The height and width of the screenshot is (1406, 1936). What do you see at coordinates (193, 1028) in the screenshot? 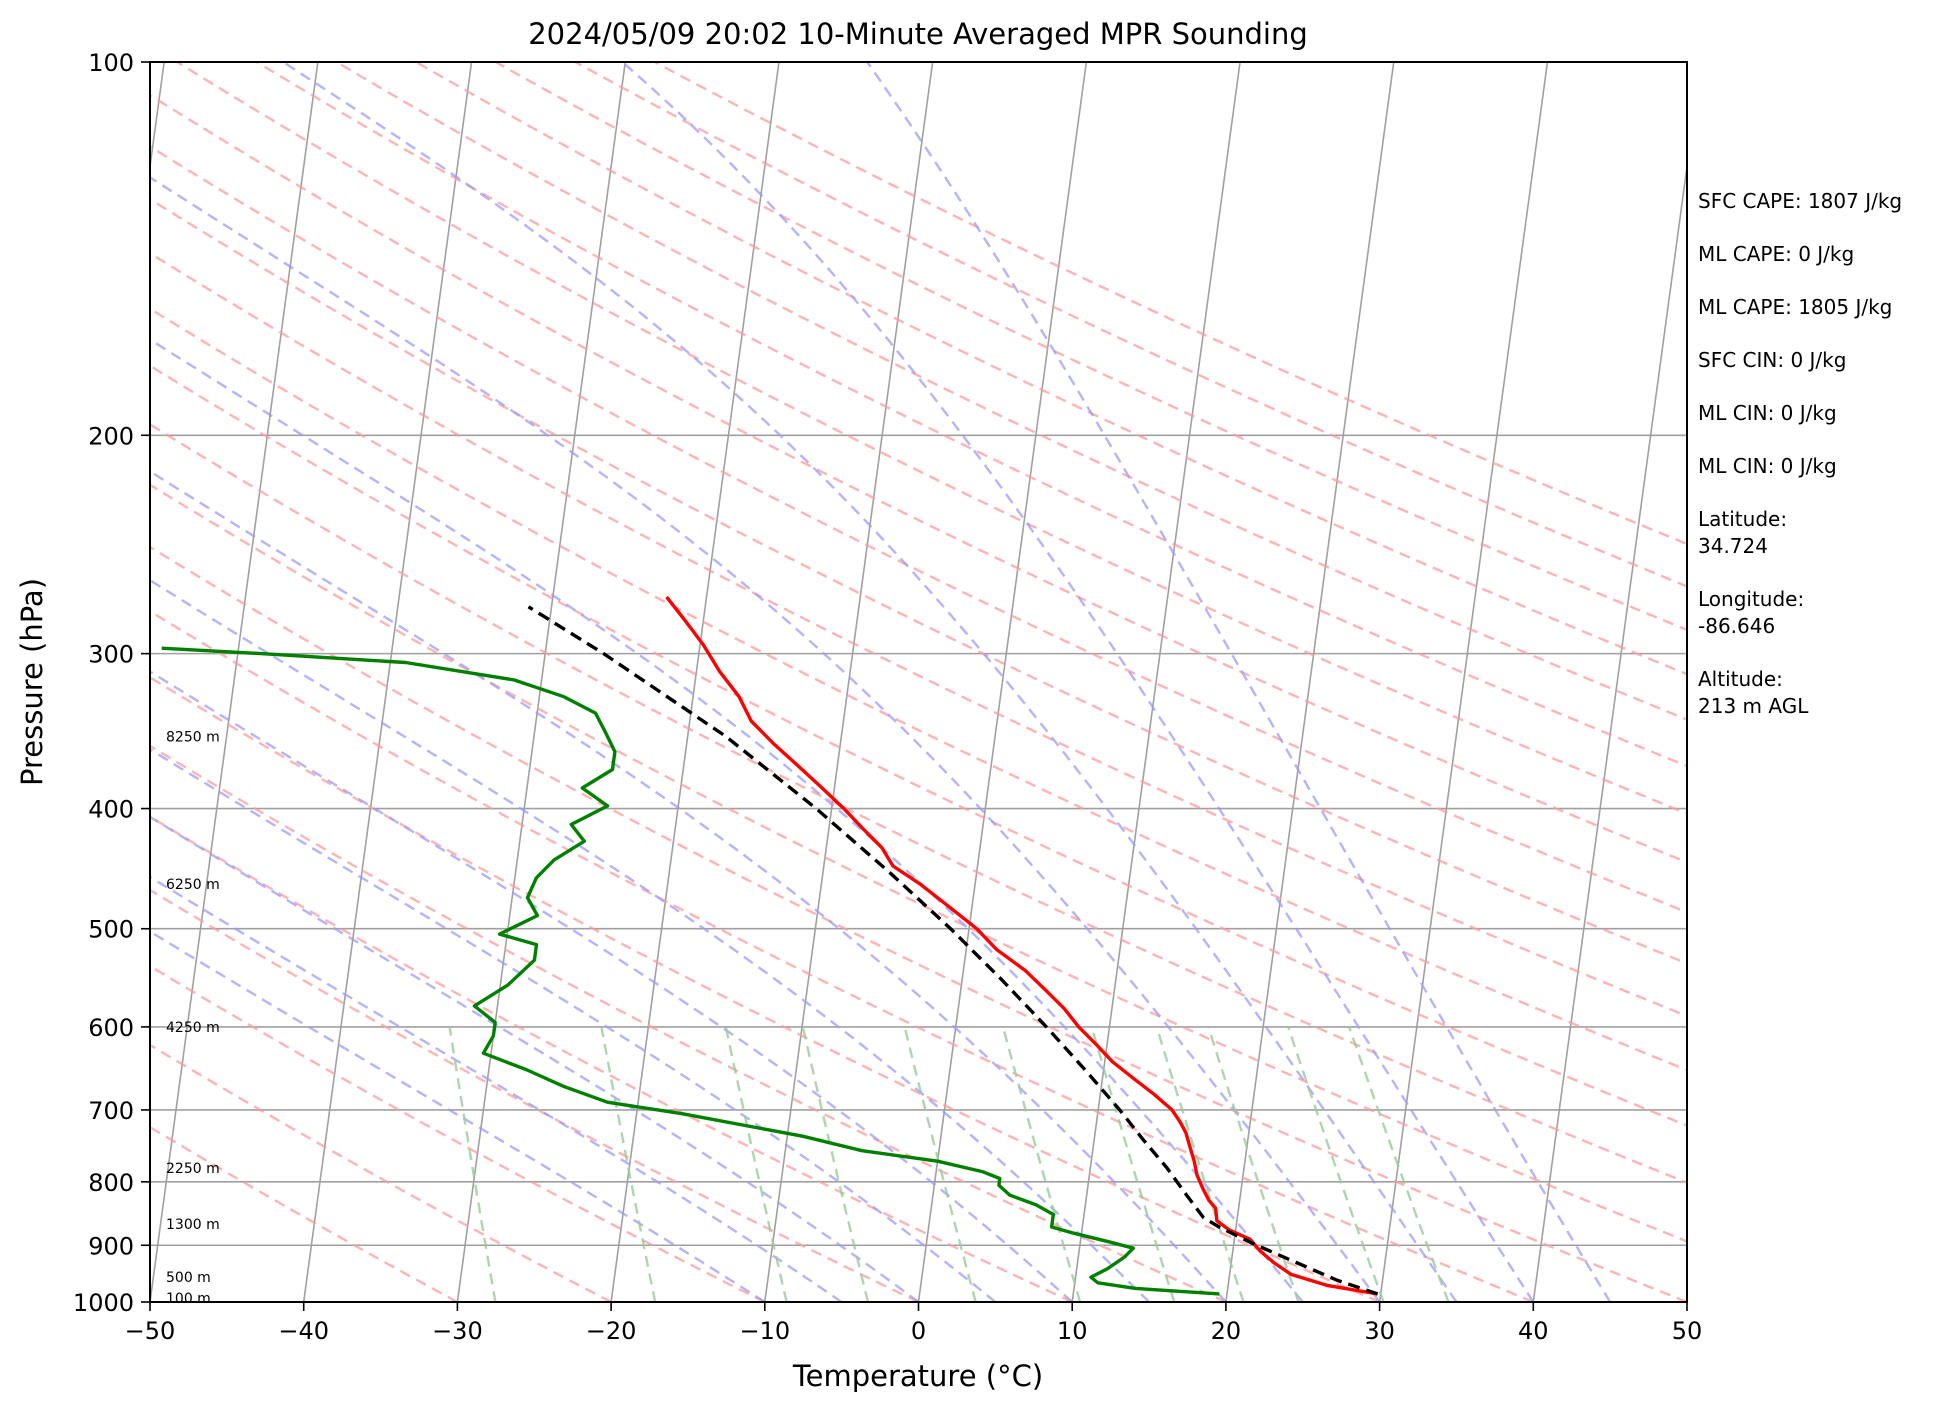
I see `altitude-label: 4250 m` at bounding box center [193, 1028].